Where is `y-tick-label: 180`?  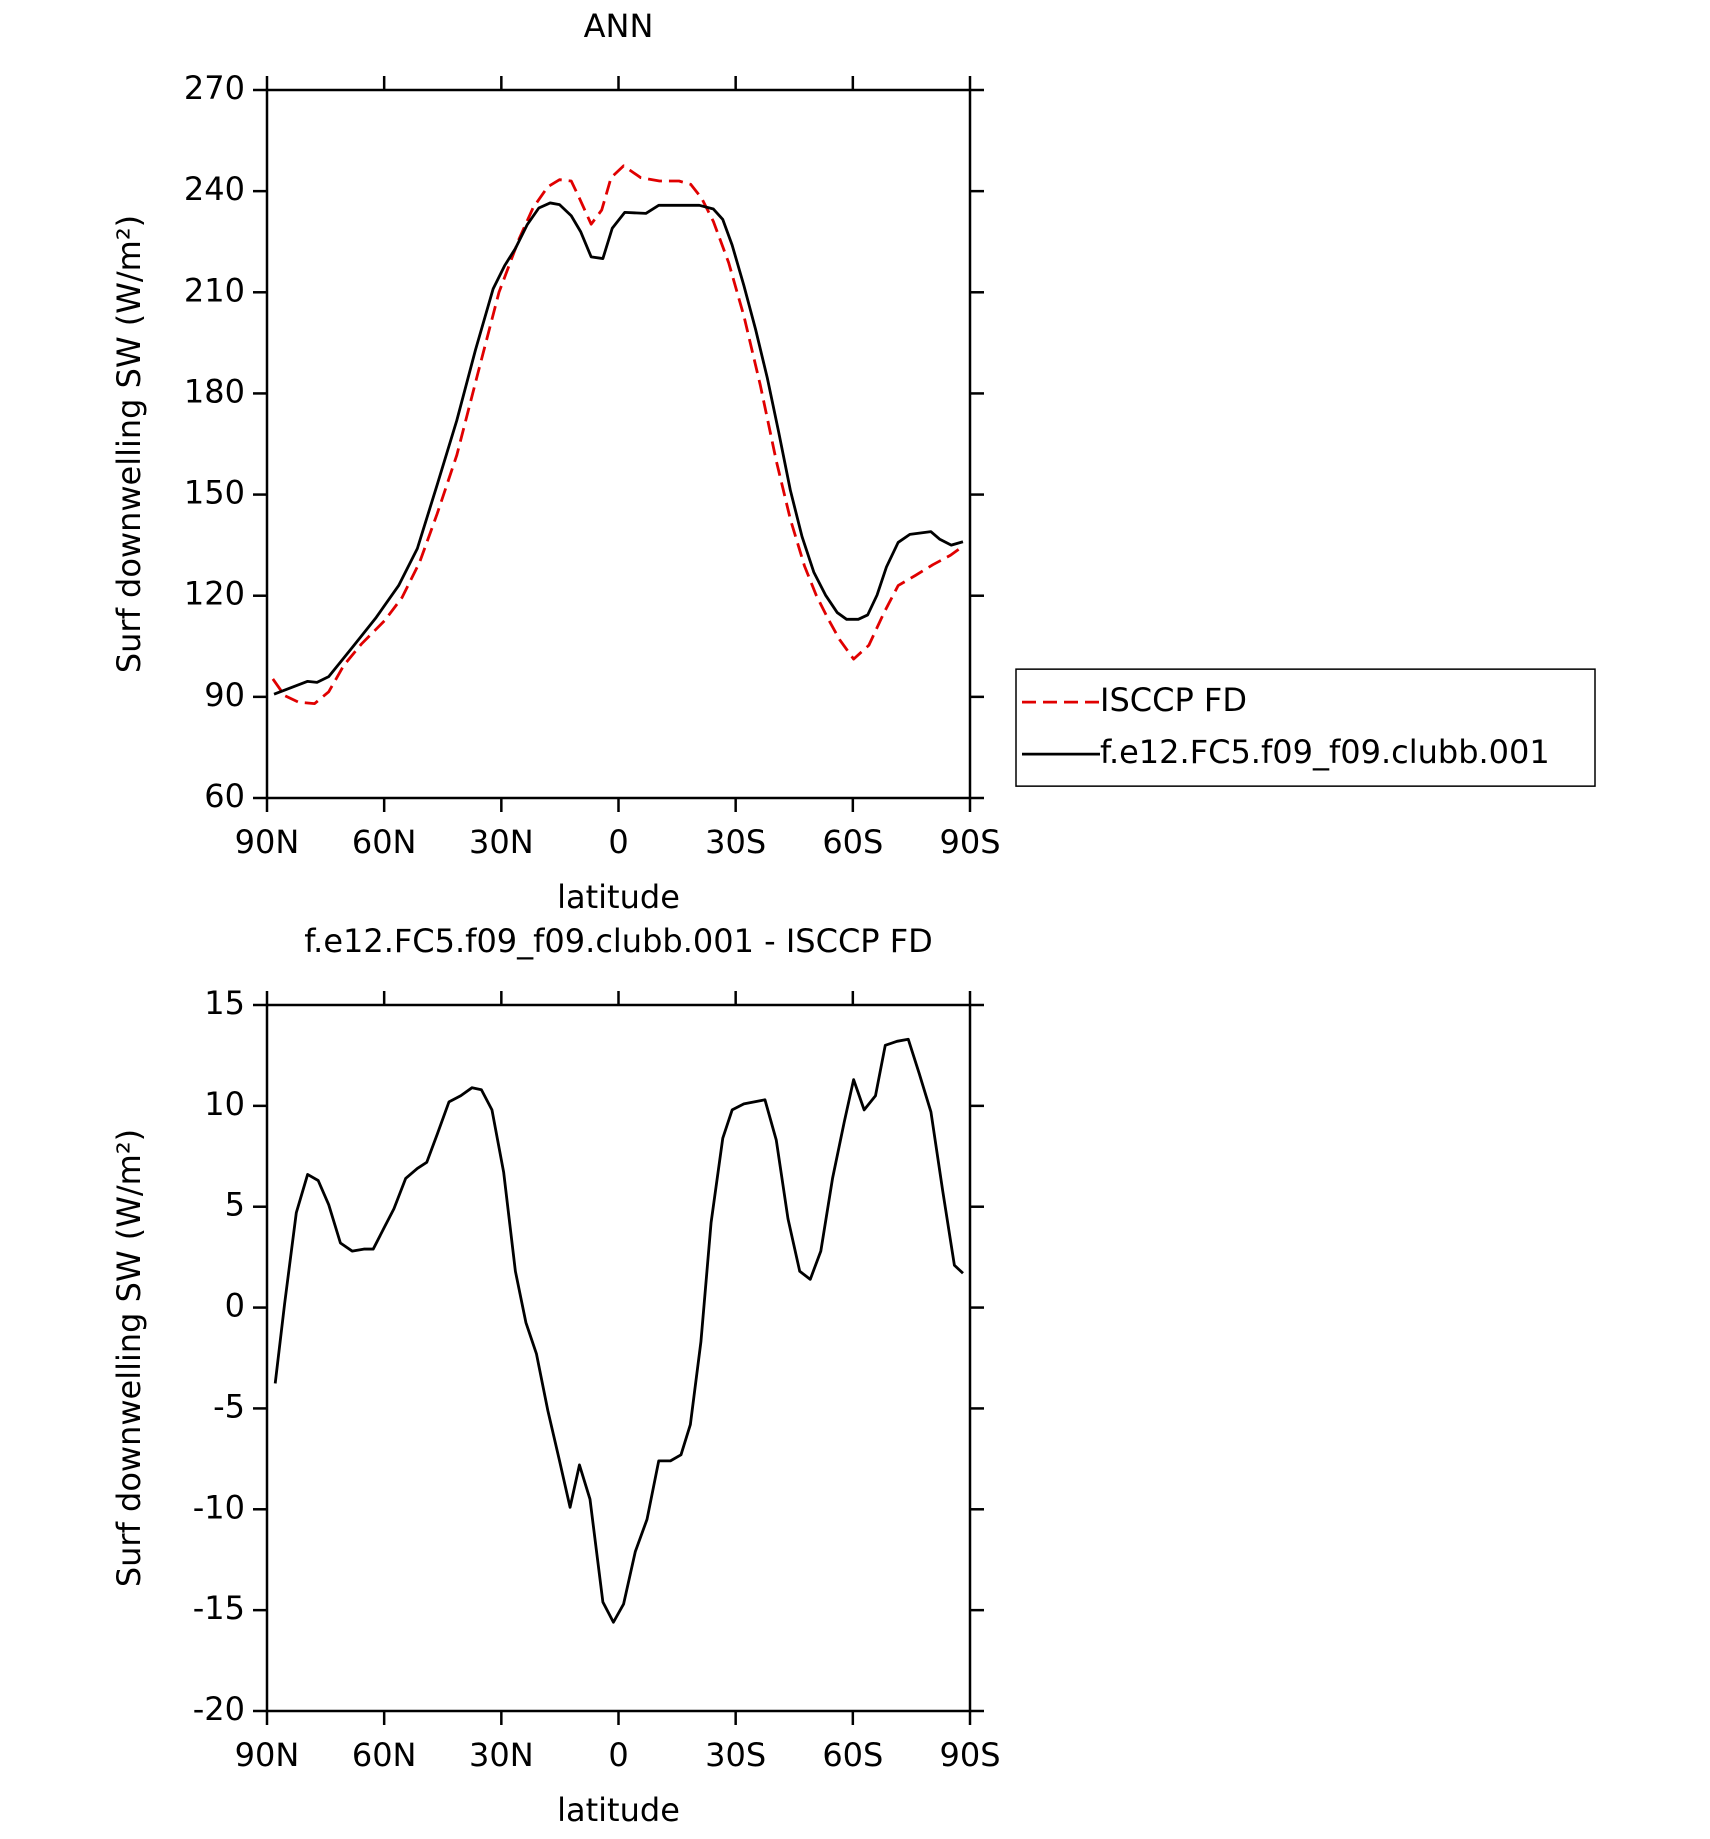 y-tick-label: 180 is located at coordinates (214, 391).